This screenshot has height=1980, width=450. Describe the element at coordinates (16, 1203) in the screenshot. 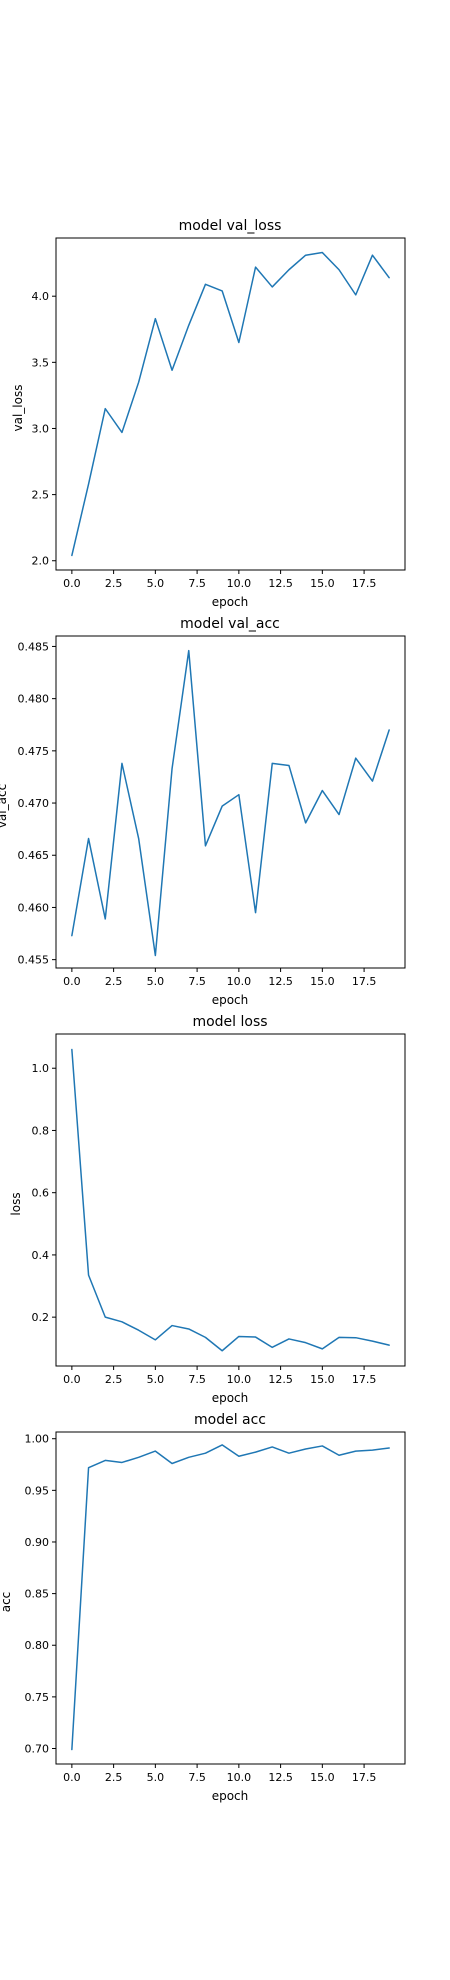

I see `y-axis-label: loss` at that location.